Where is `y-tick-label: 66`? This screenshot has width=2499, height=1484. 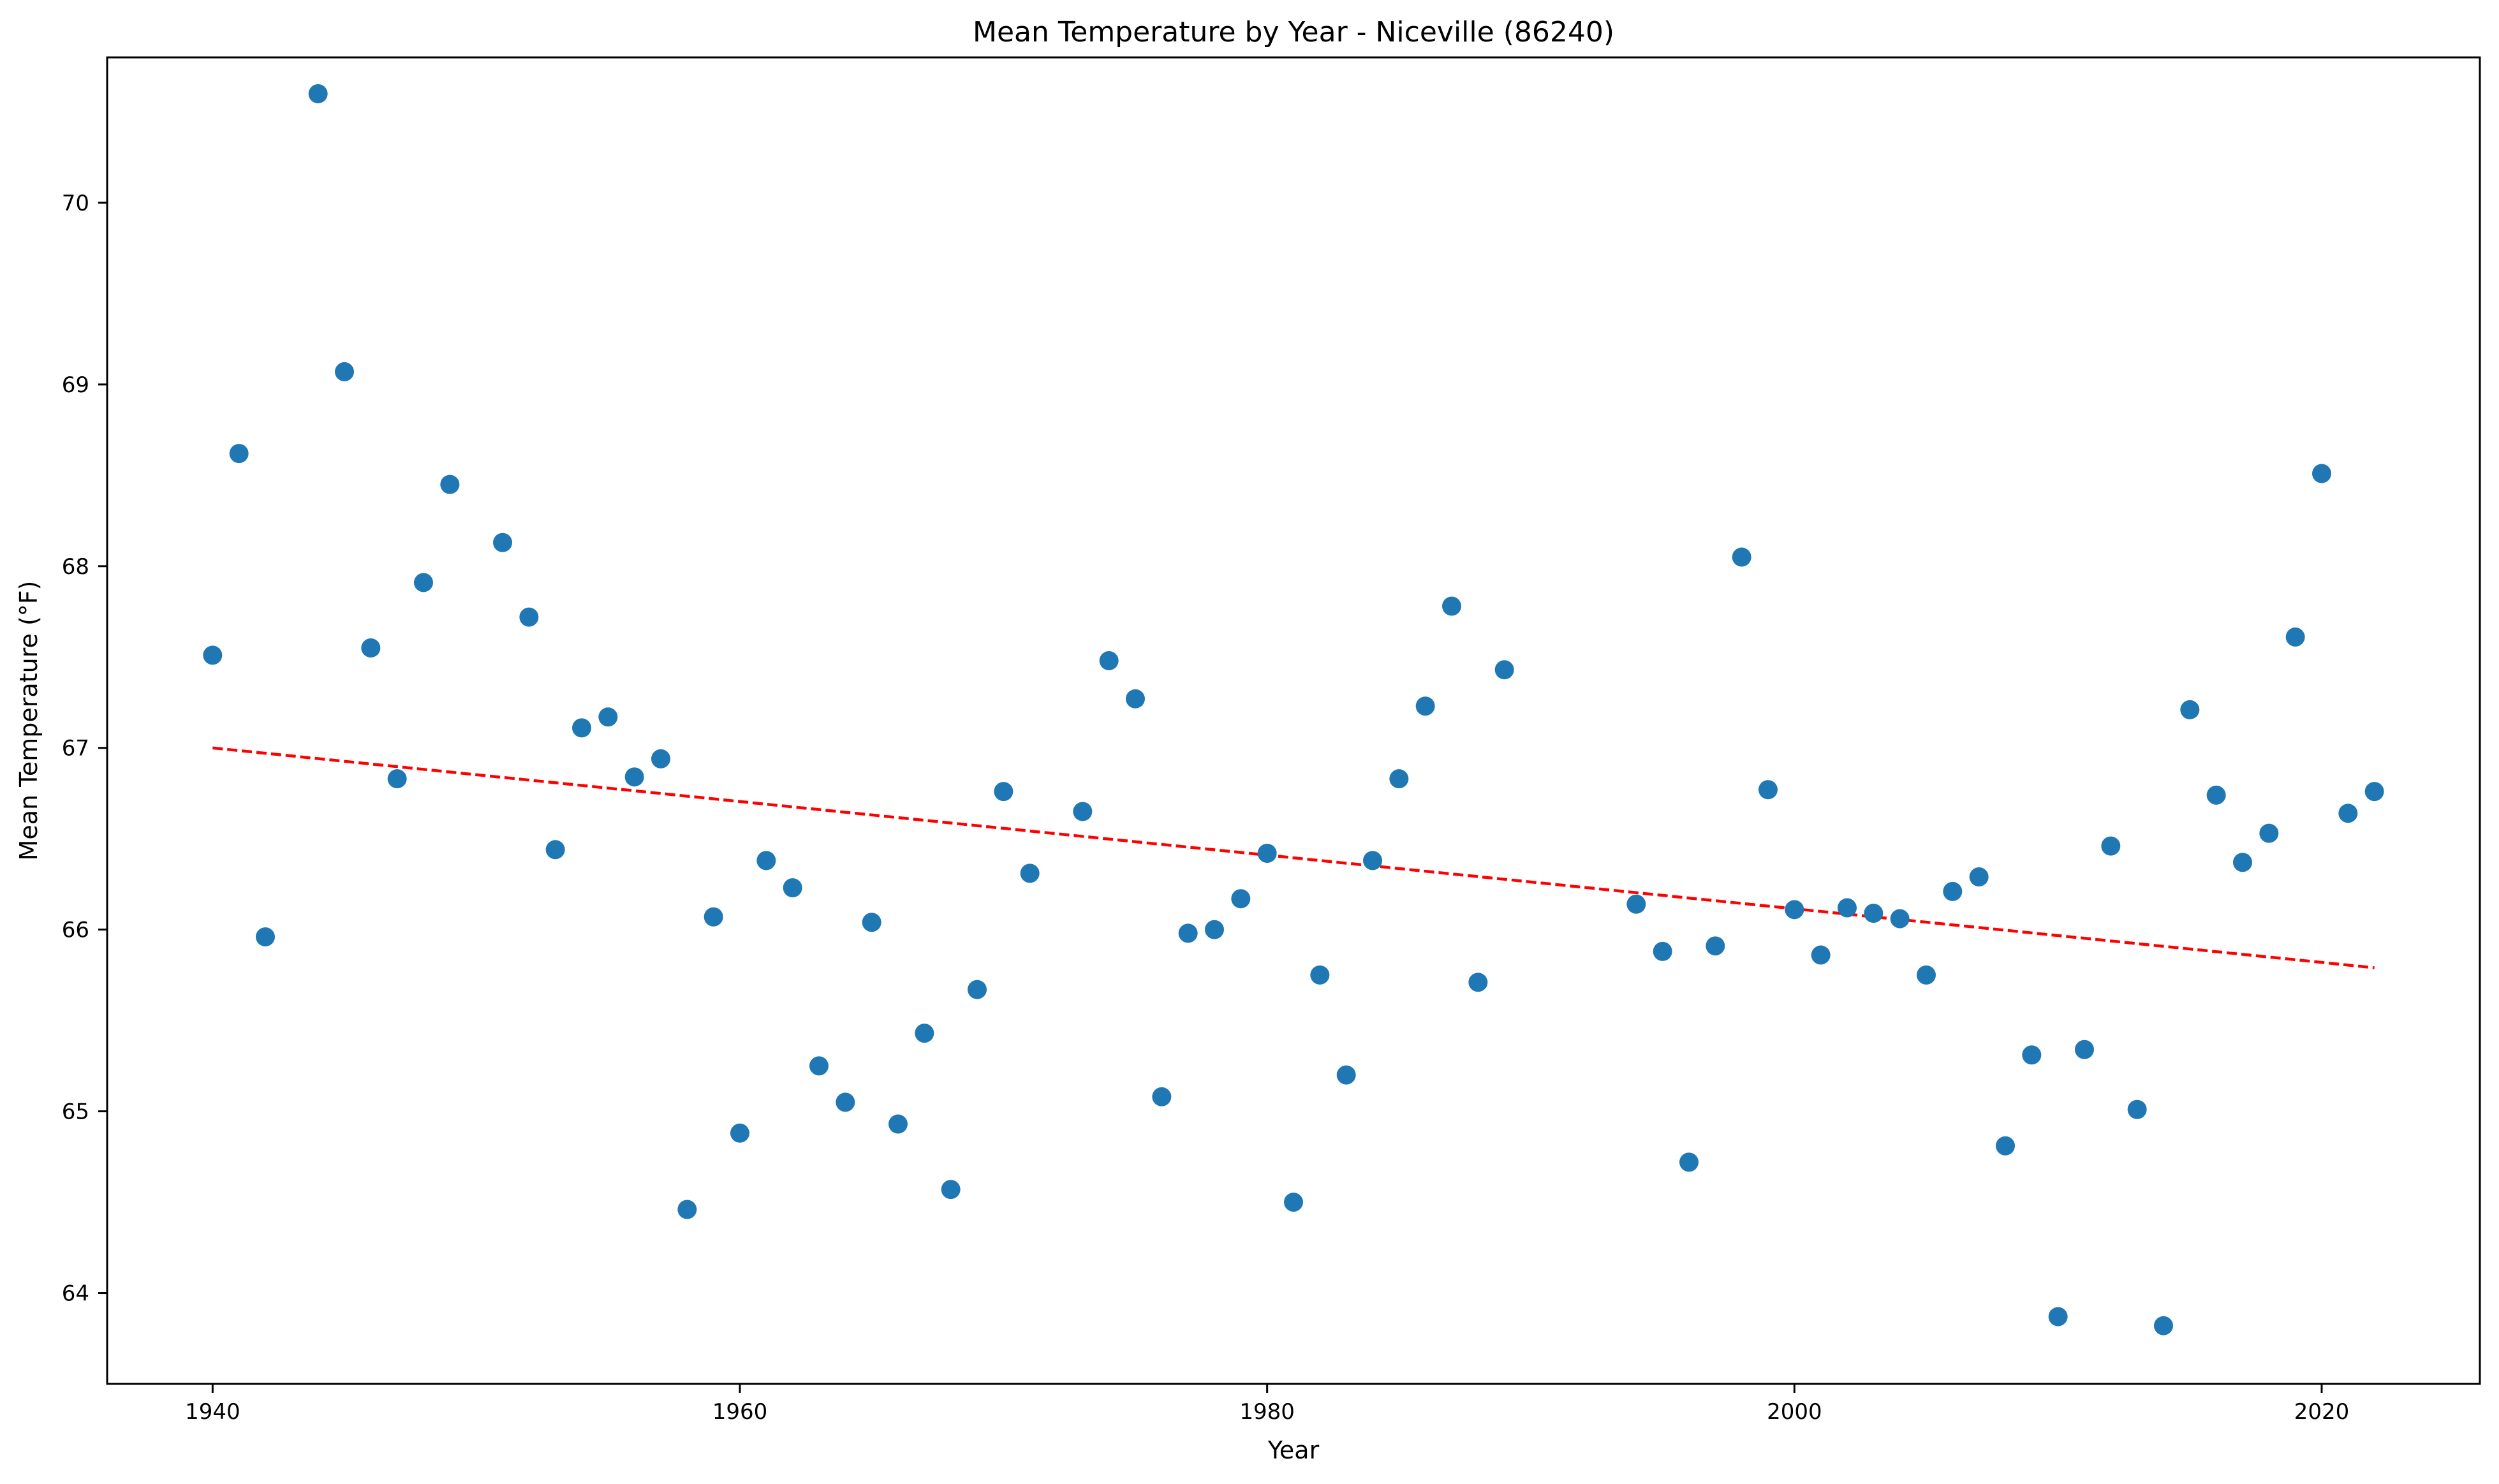
y-tick-label: 66 is located at coordinates (75, 930).